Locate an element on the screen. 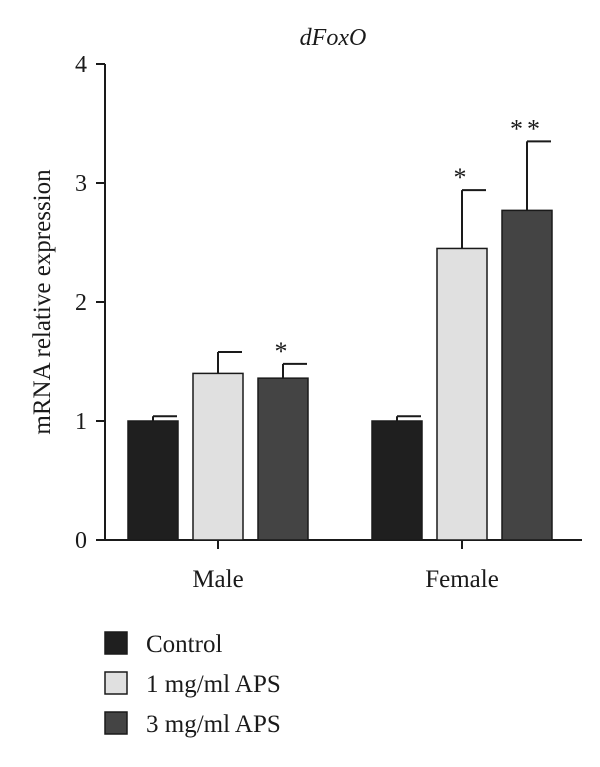 This screenshot has height=767, width=600. x-tick-label: Female is located at coordinates (462, 579).